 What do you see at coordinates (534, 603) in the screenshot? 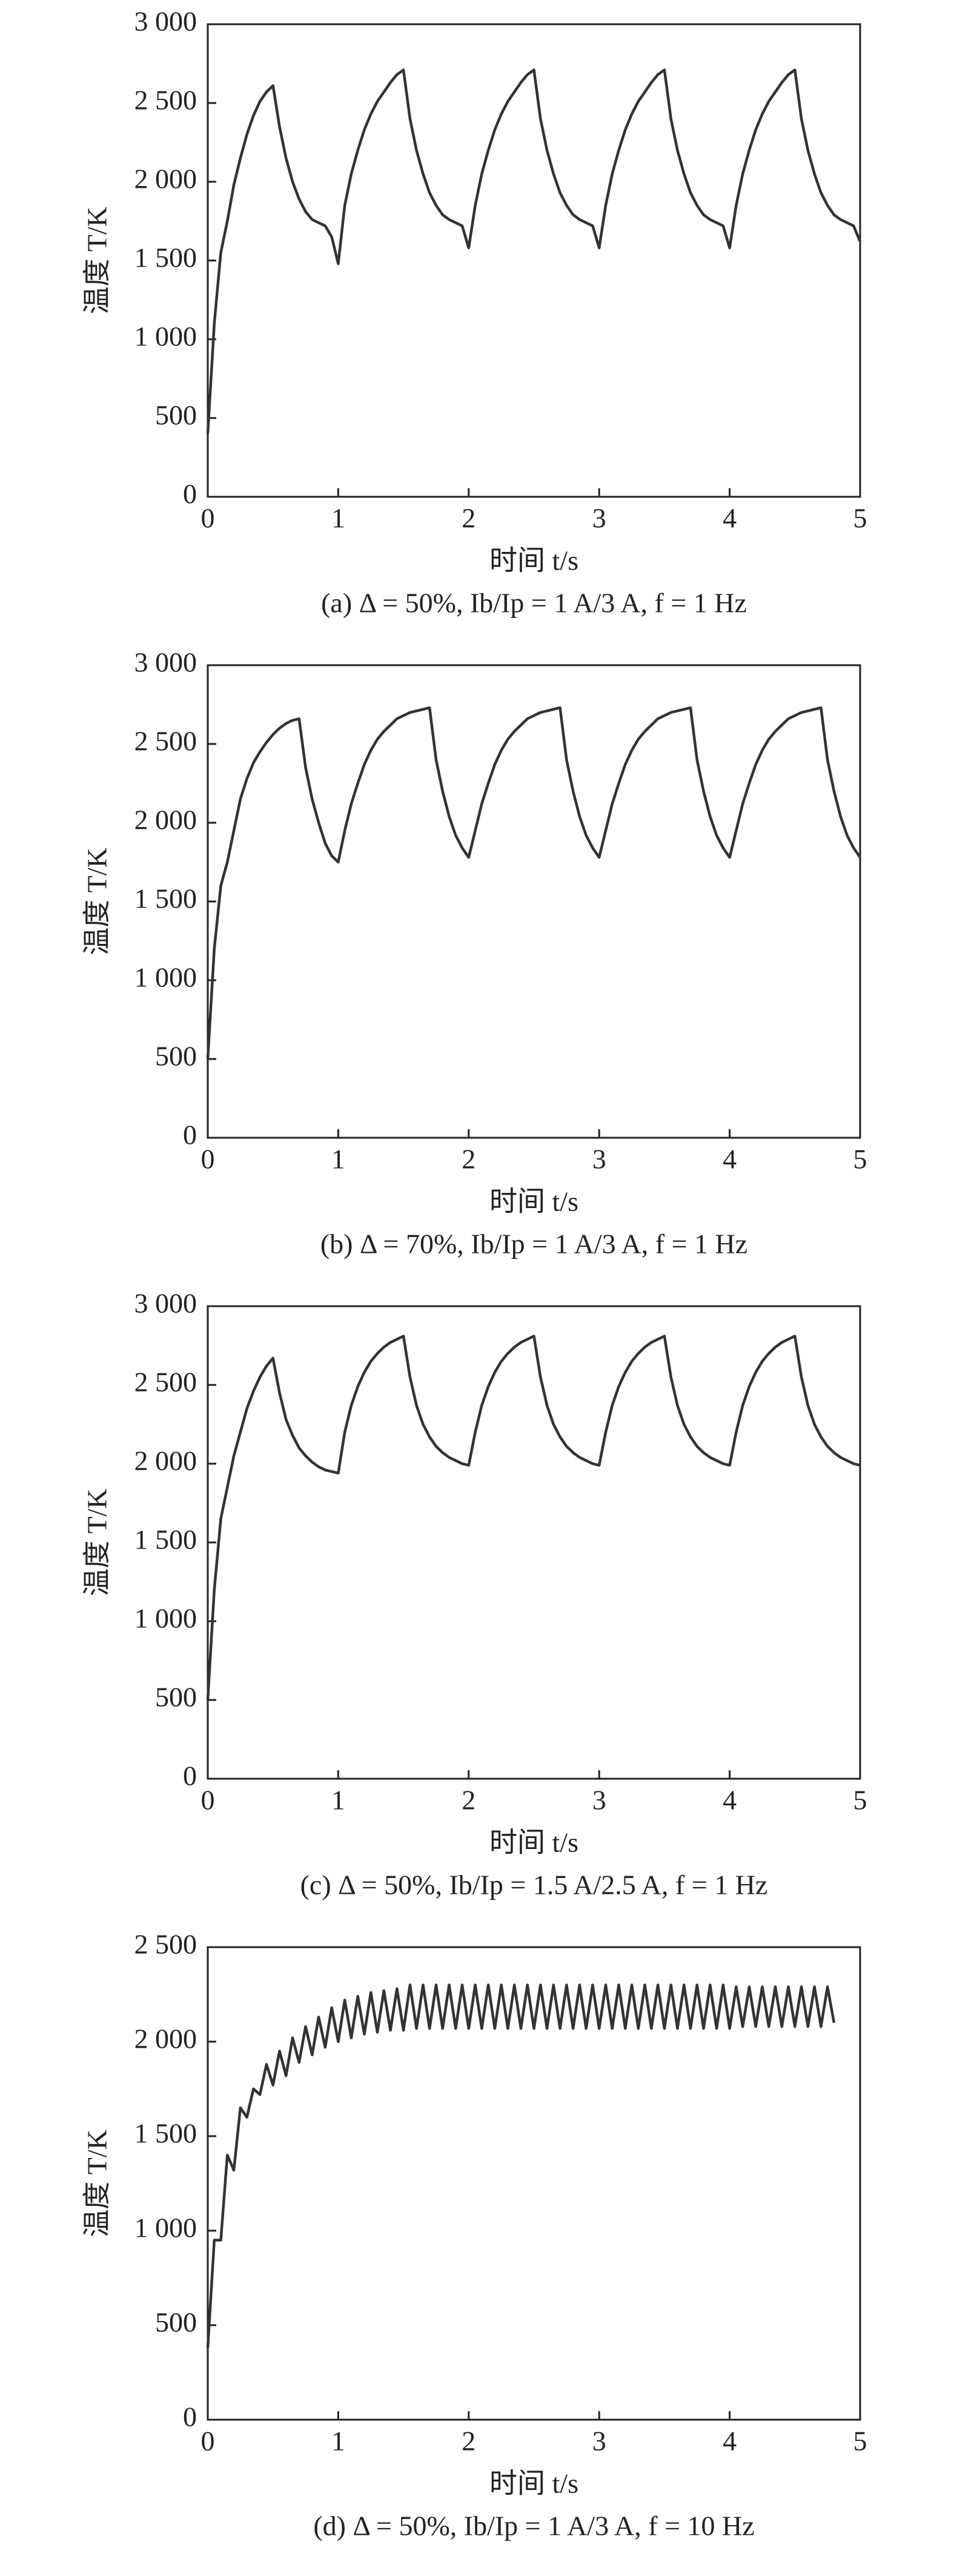
I see `caption: (a) Δ = 50%, Ib/Ip = 1 A/3 A, f = 1 Hz` at bounding box center [534, 603].